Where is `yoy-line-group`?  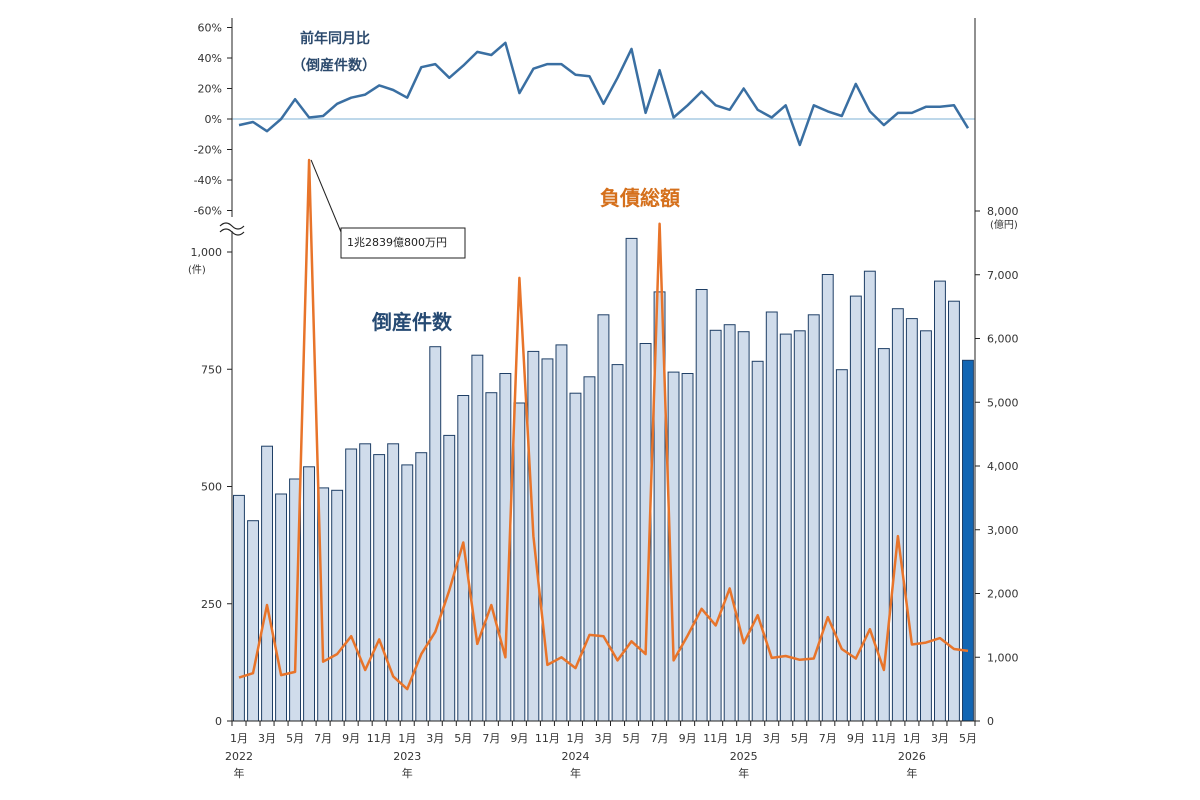
yoy-line-group is located at coordinates (604, 94).